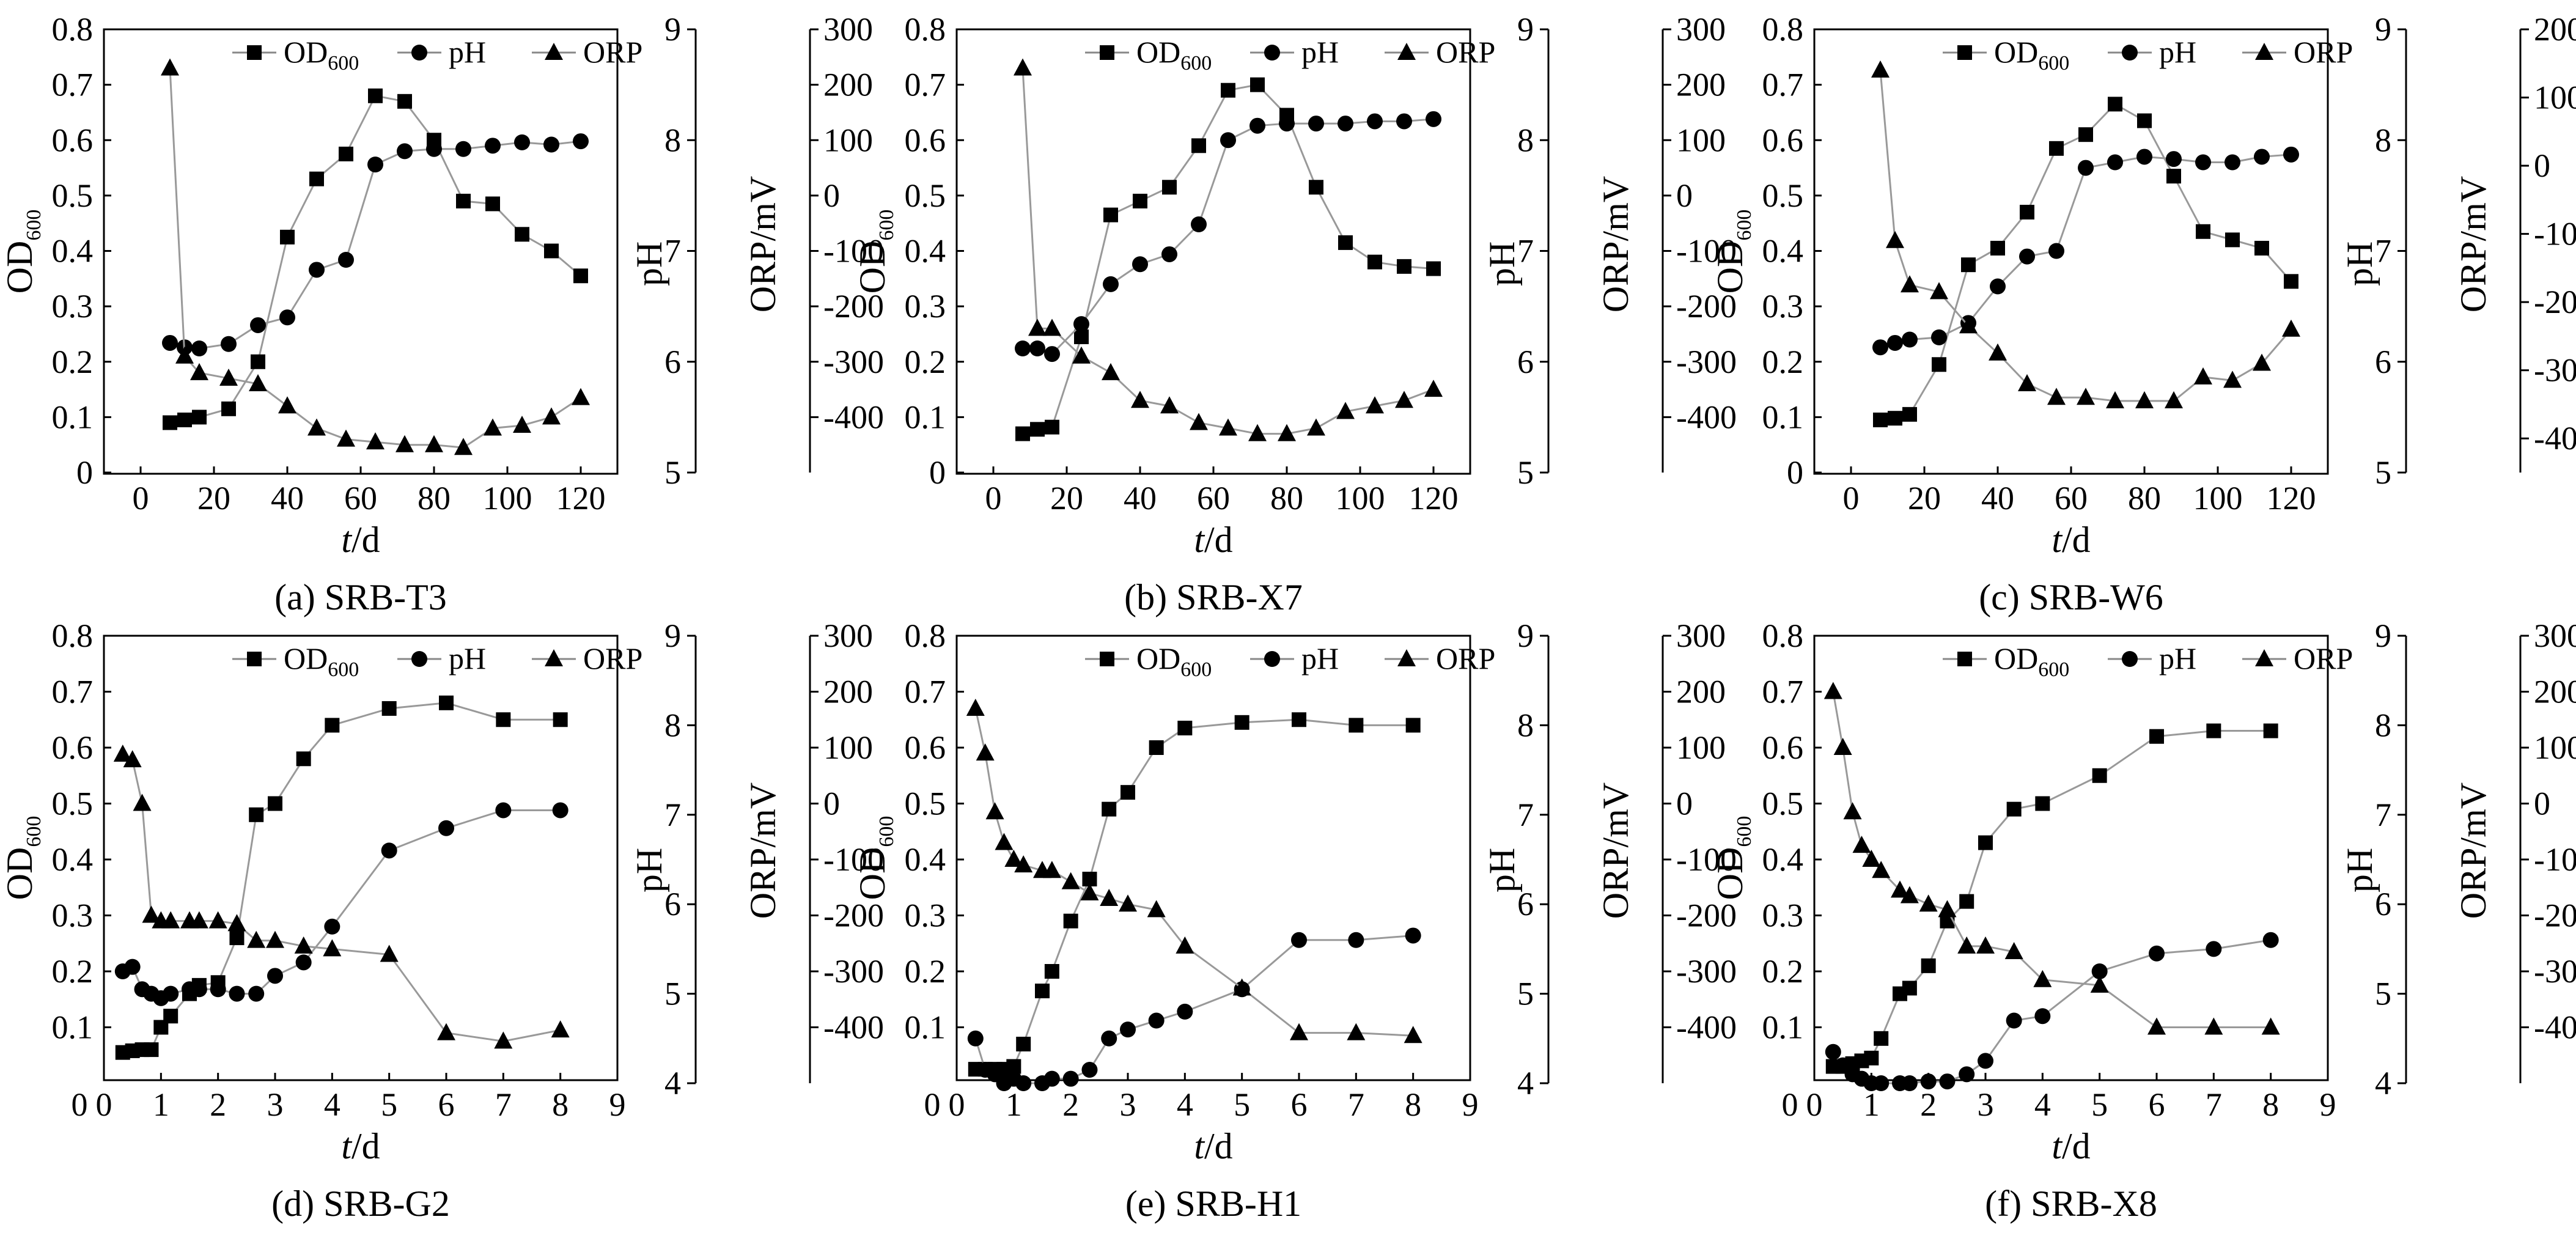 This screenshot has width=2576, height=1244. What do you see at coordinates (2071, 1203) in the screenshot?
I see `panel-caption: (f) SRB-X8` at bounding box center [2071, 1203].